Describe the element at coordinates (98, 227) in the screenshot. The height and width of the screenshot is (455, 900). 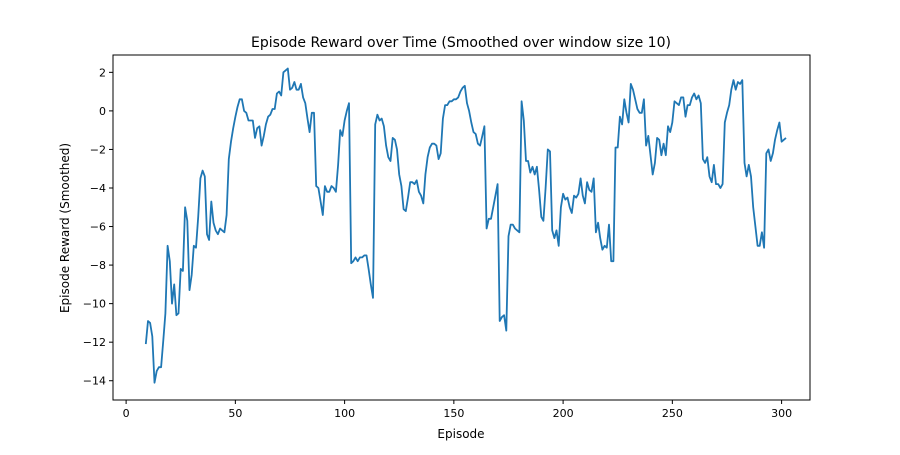
I see `y-tick-label: −6` at that location.